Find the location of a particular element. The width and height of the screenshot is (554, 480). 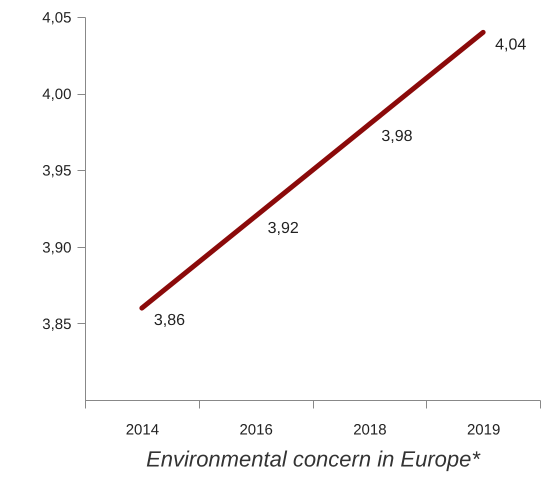

x-tick-label: 2016 is located at coordinates (256, 430).